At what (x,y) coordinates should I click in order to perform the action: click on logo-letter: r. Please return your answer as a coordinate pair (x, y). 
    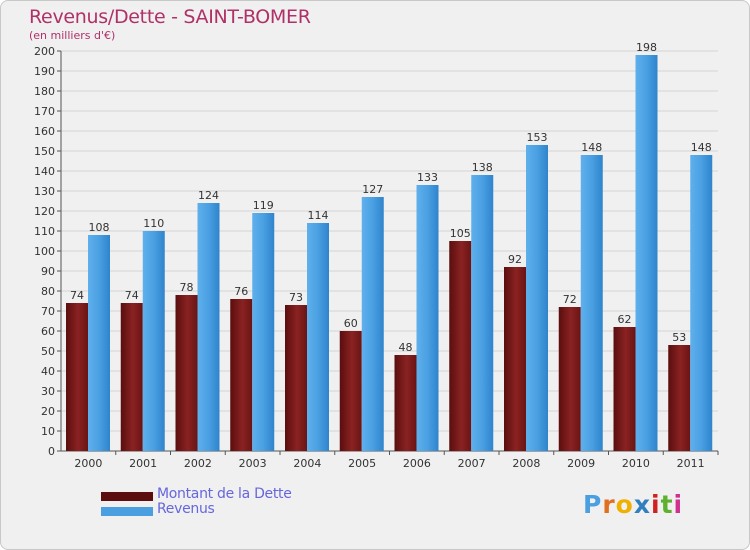
    Looking at the image, I should click on (609, 504).